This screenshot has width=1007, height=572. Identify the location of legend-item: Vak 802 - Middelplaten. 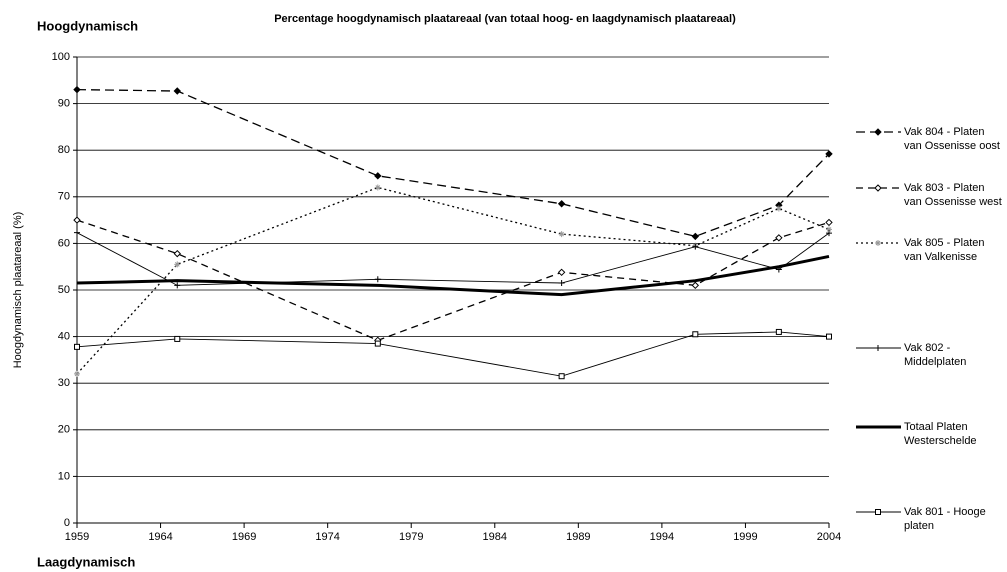
(935, 355).